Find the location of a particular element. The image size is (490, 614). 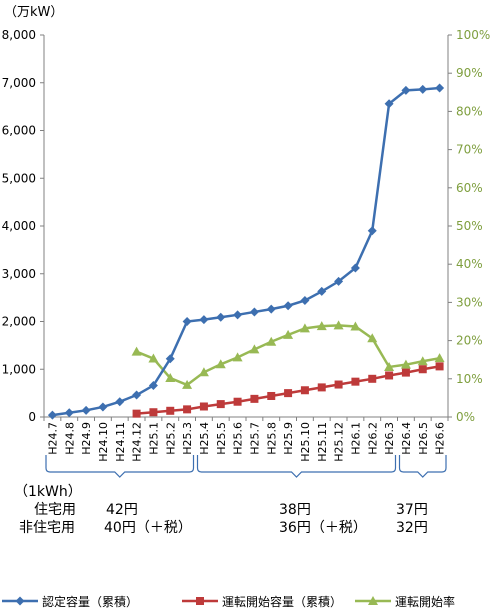

right-tick-label: 60% is located at coordinates (469, 188).